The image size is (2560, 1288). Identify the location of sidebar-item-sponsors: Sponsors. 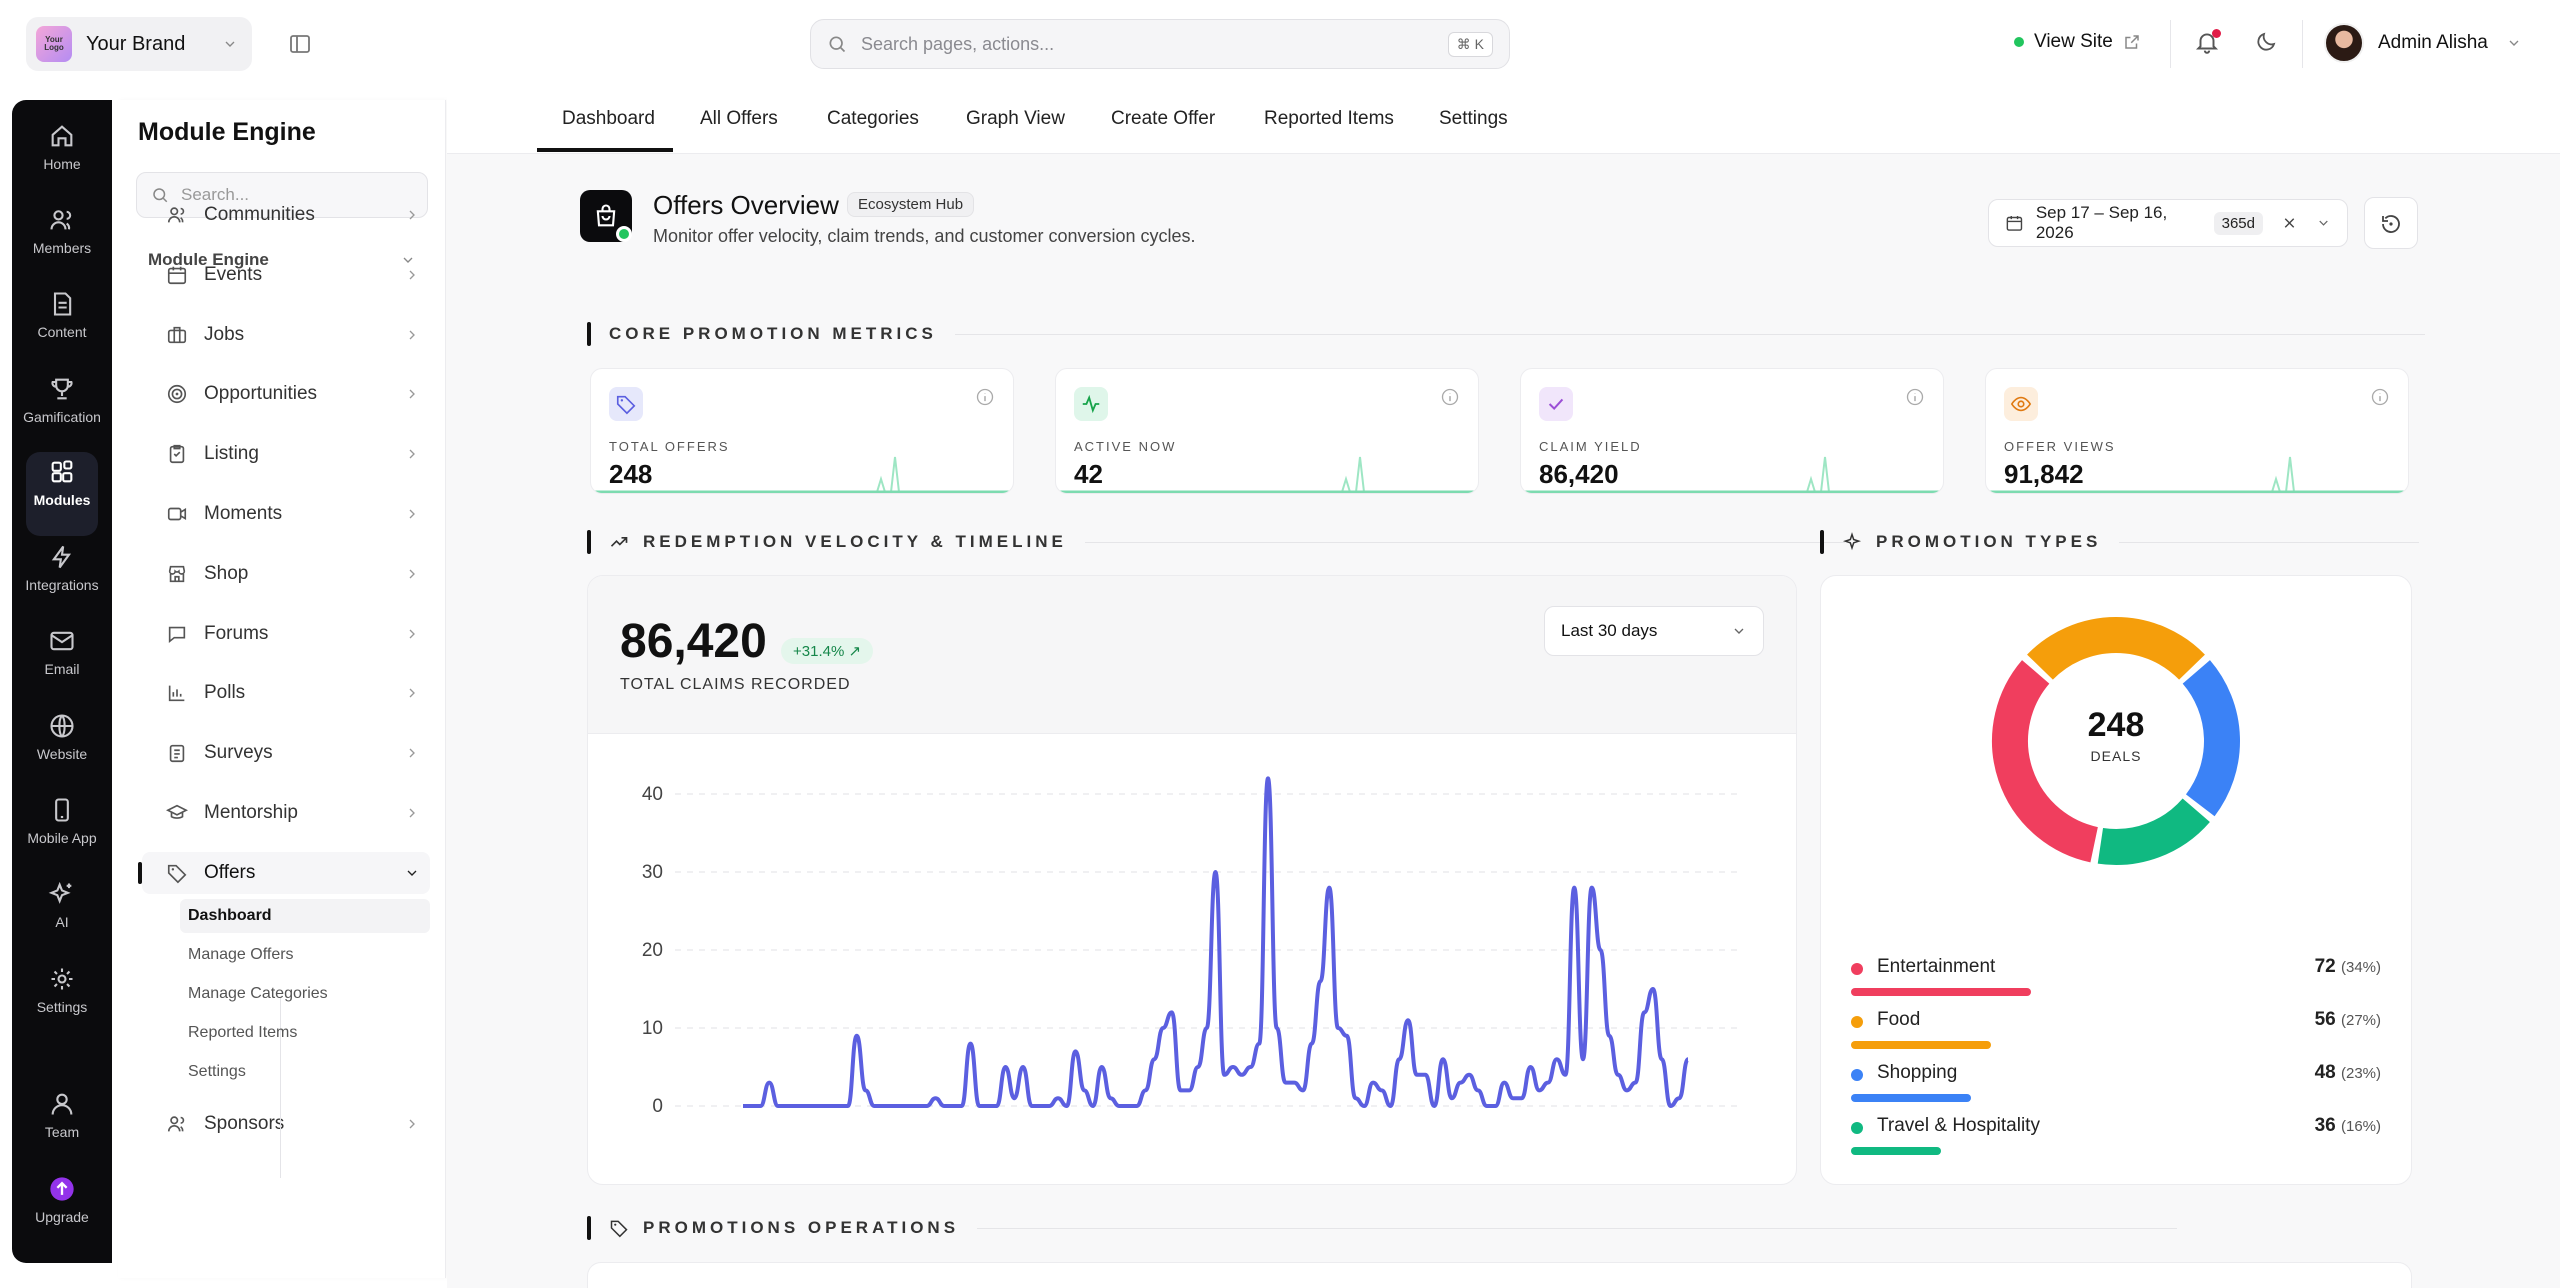
(286, 1124).